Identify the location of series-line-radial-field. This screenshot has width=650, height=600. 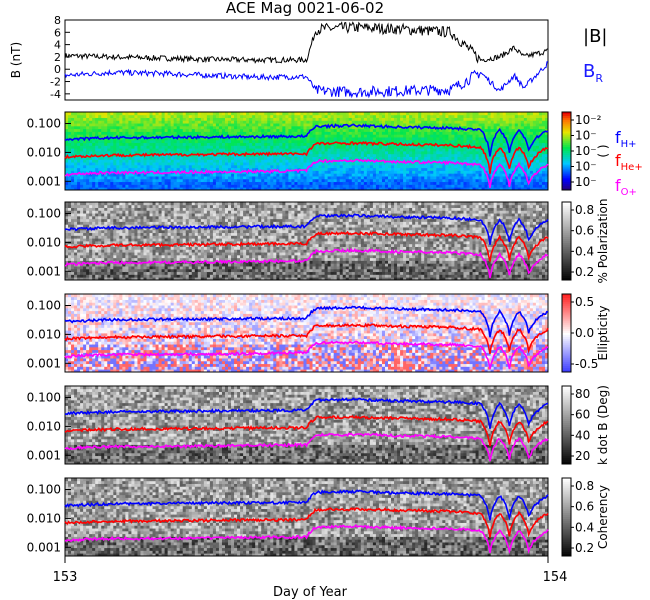
(306, 80).